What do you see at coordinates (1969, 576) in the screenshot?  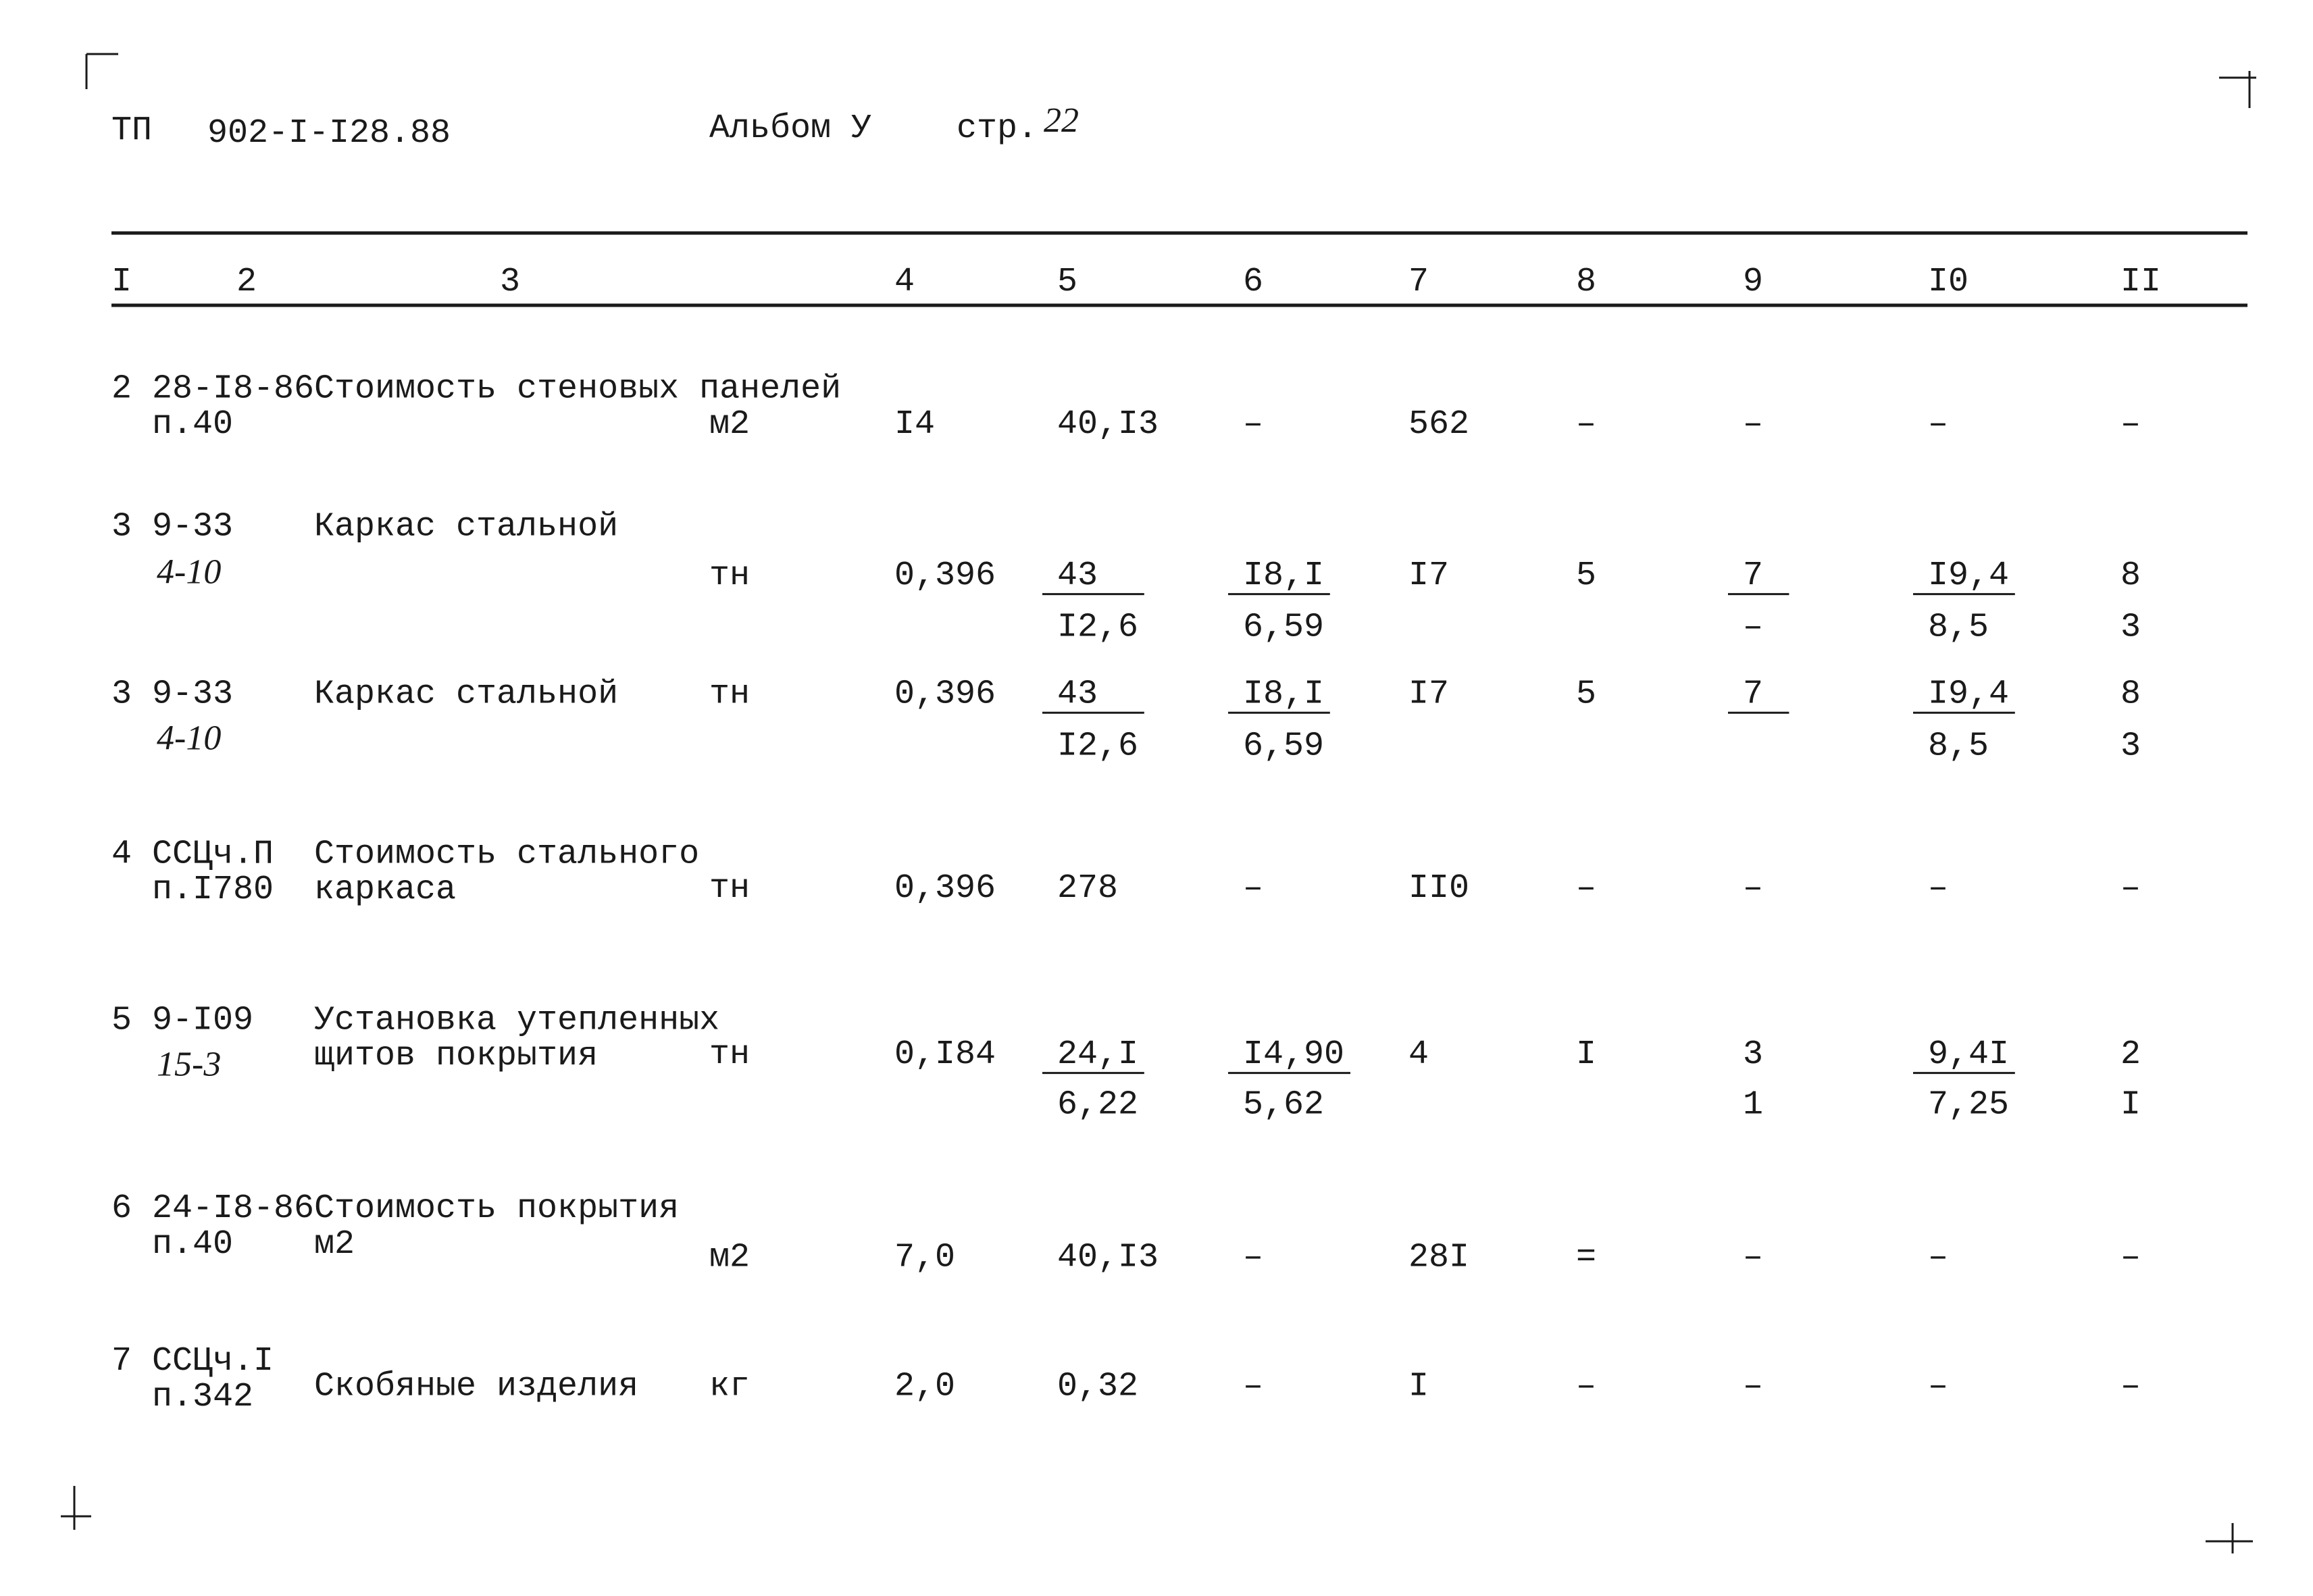 I see `cell-top: I9,4` at bounding box center [1969, 576].